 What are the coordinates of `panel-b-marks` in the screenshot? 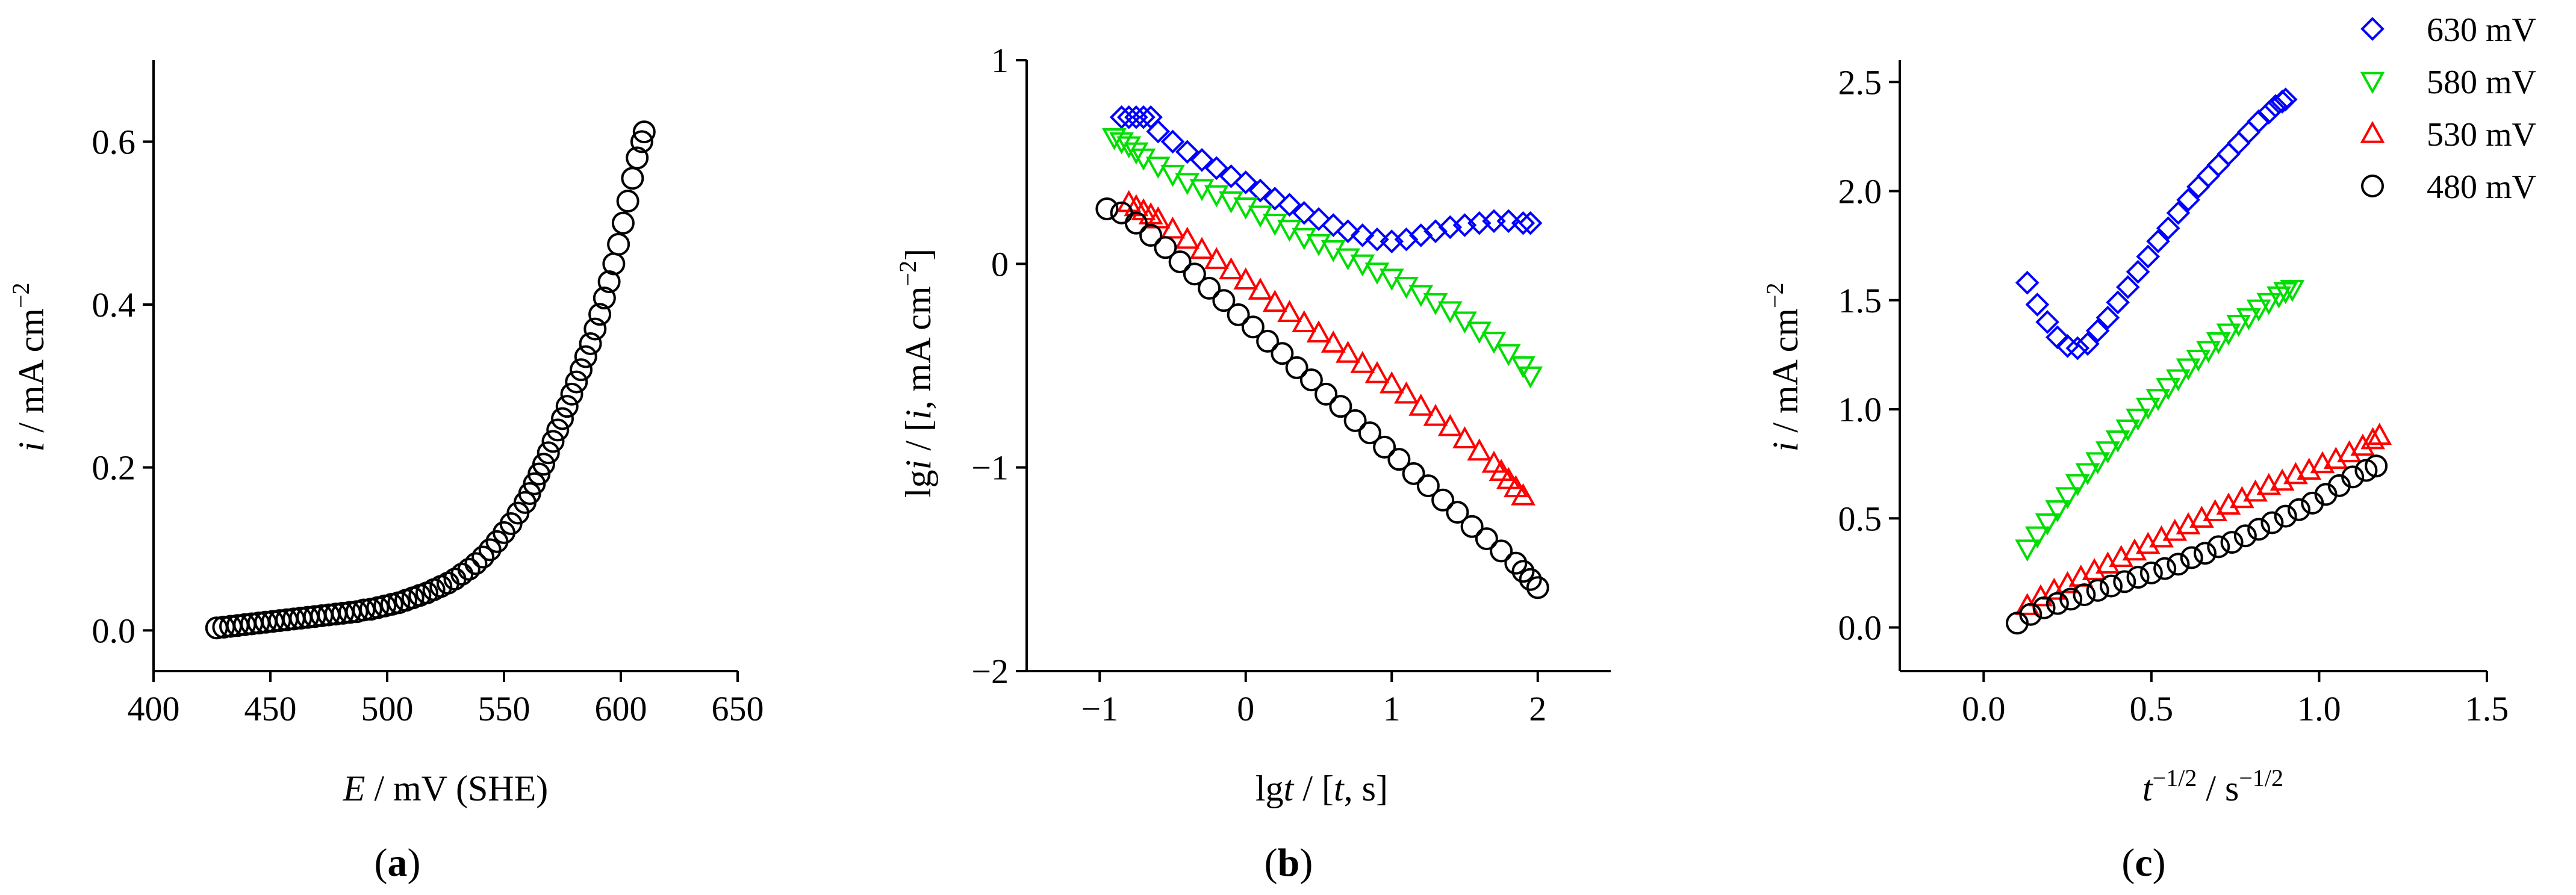 It's located at (1322, 352).